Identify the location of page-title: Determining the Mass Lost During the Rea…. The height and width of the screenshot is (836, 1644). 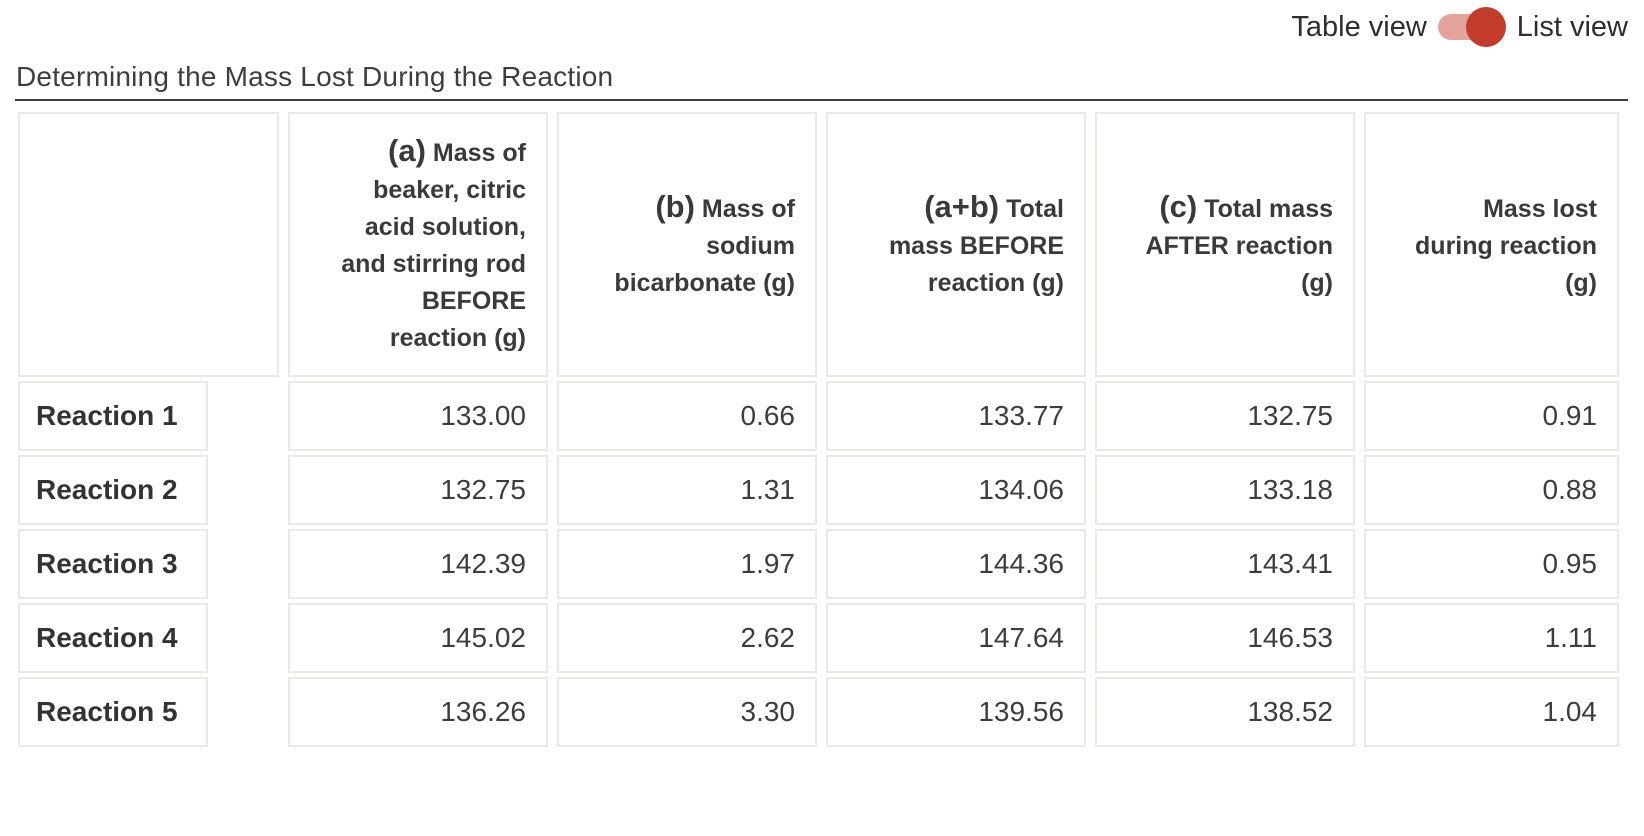
(315, 76).